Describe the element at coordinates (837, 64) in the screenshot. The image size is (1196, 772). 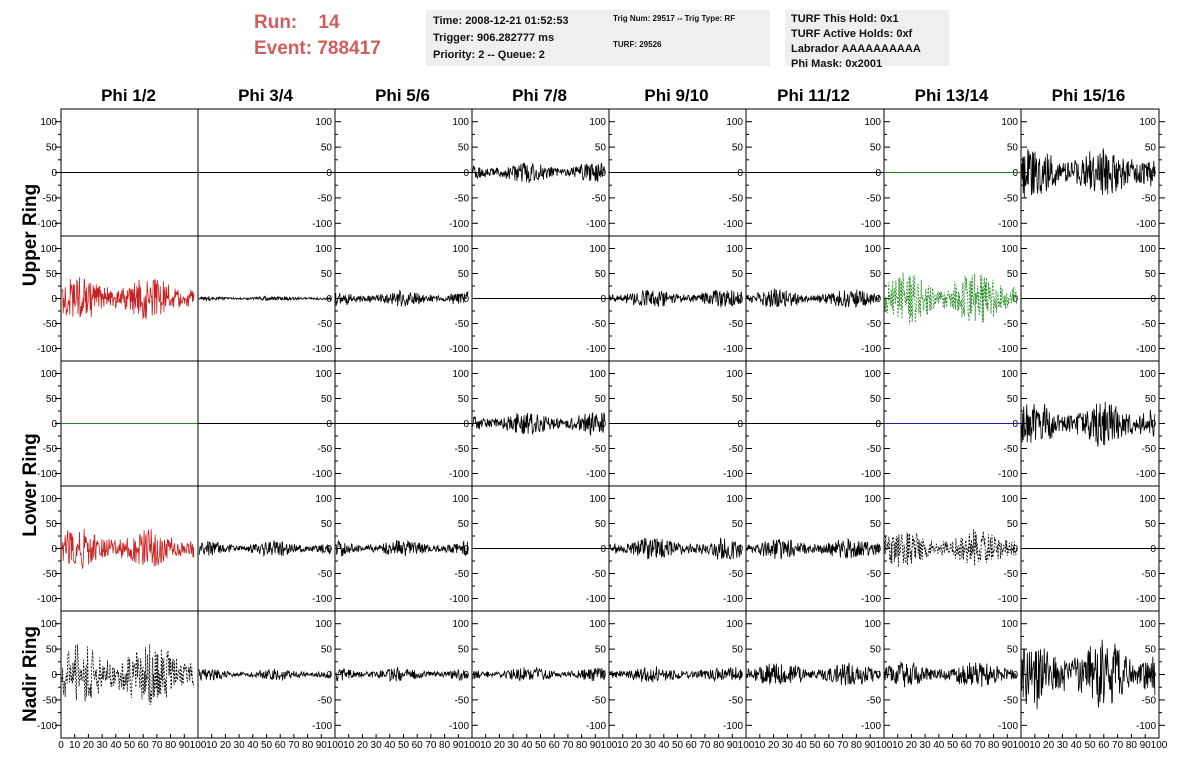
I see `phi-mask-line: Phi Mask: 0x2001` at that location.